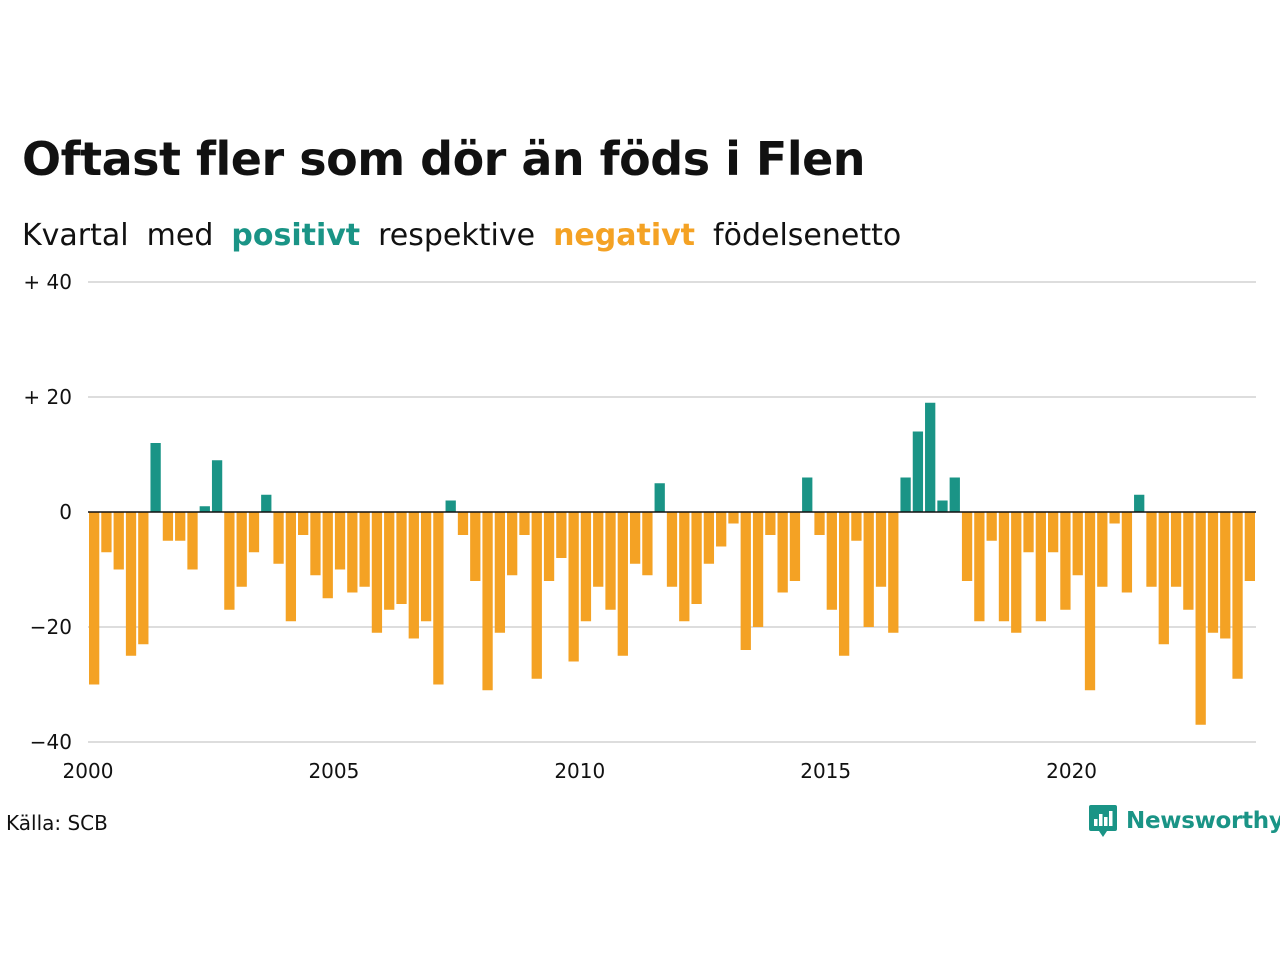 The height and width of the screenshot is (960, 1280). What do you see at coordinates (51, 742) in the screenshot?
I see `y-tick-label: −40` at bounding box center [51, 742].